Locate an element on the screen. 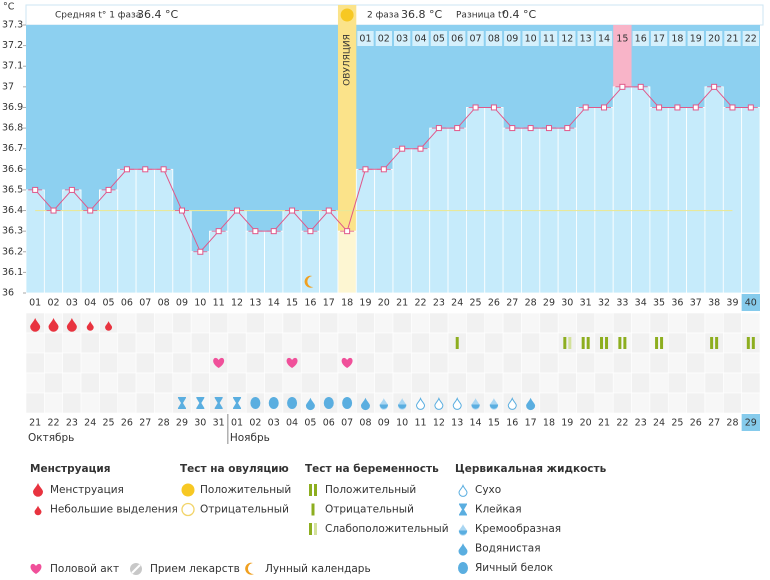 This screenshot has height=580, width=770. date: 22 is located at coordinates (622, 423).